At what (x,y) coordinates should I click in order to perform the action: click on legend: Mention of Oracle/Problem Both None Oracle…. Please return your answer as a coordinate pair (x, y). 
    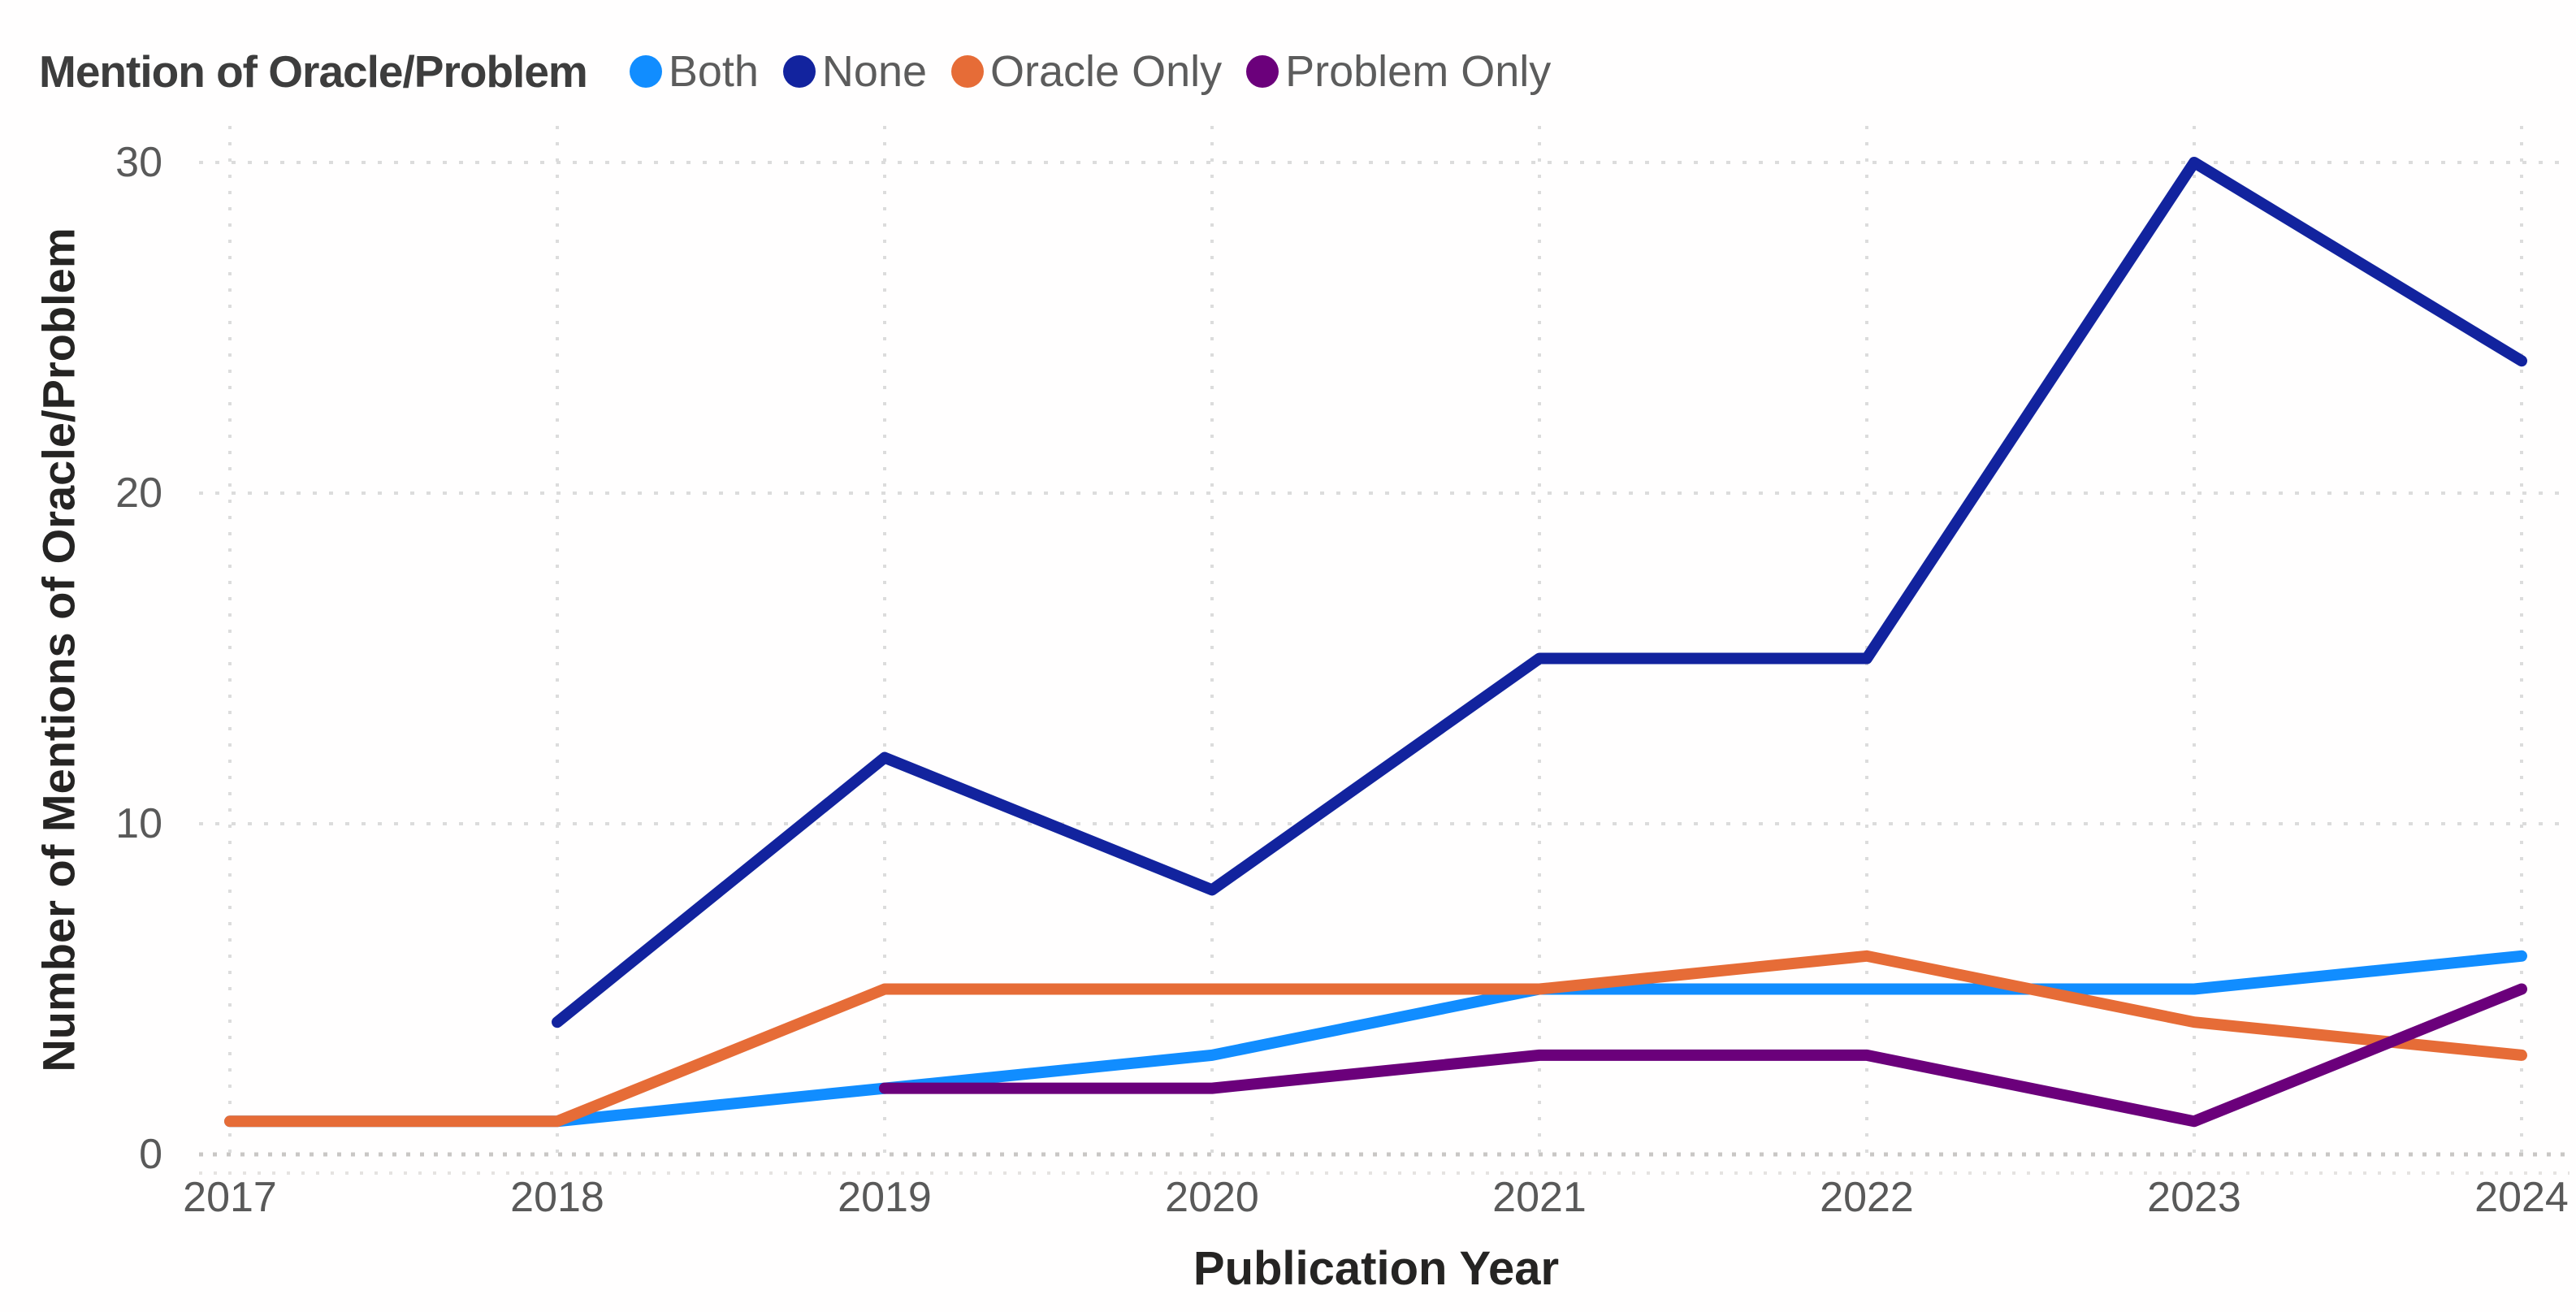
    Looking at the image, I should click on (807, 71).